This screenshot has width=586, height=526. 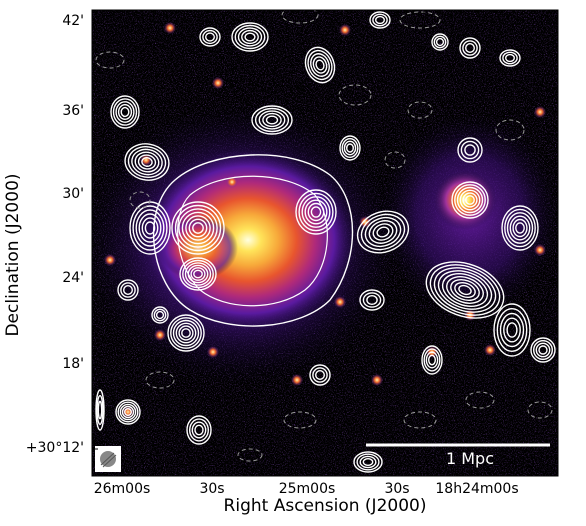 I want to click on dec-tick-label: 42', so click(x=73, y=21).